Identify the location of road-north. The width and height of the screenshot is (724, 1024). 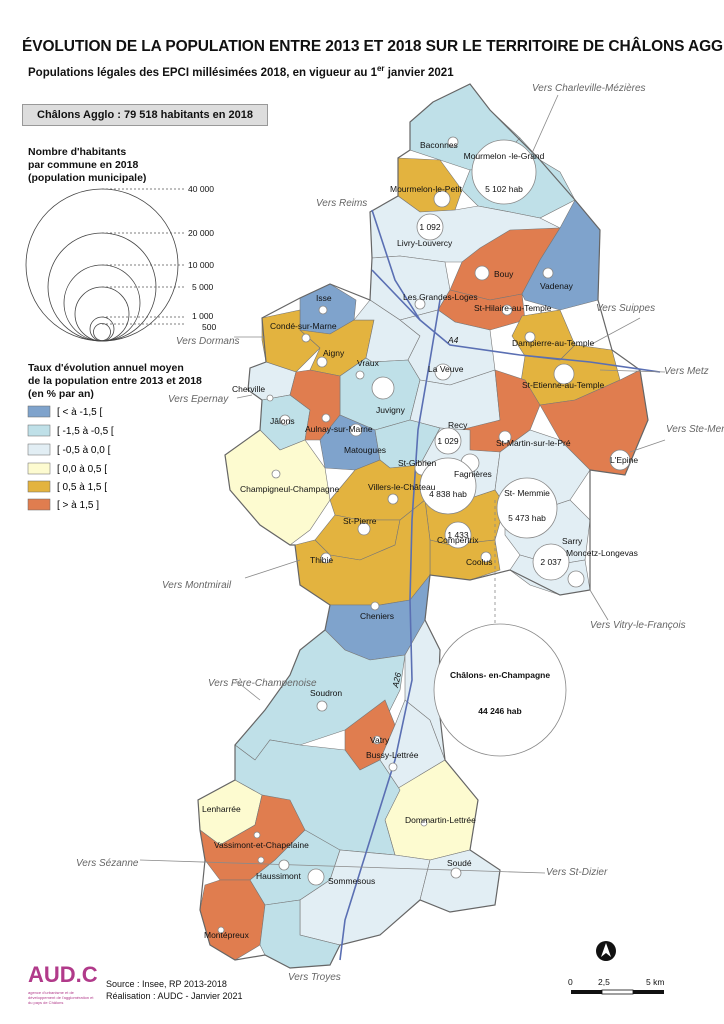
(396, 265).